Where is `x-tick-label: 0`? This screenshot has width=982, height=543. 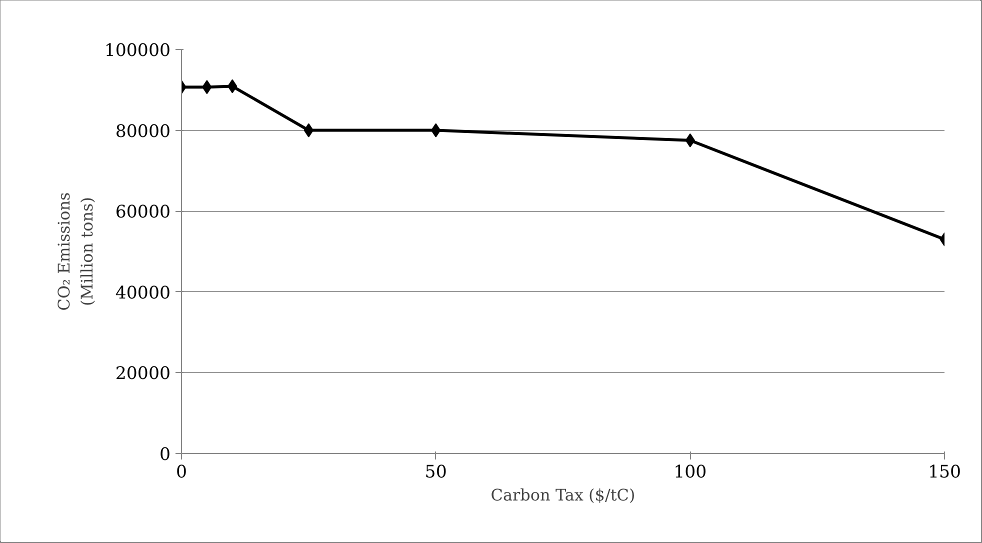
x-tick-label: 0 is located at coordinates (182, 472).